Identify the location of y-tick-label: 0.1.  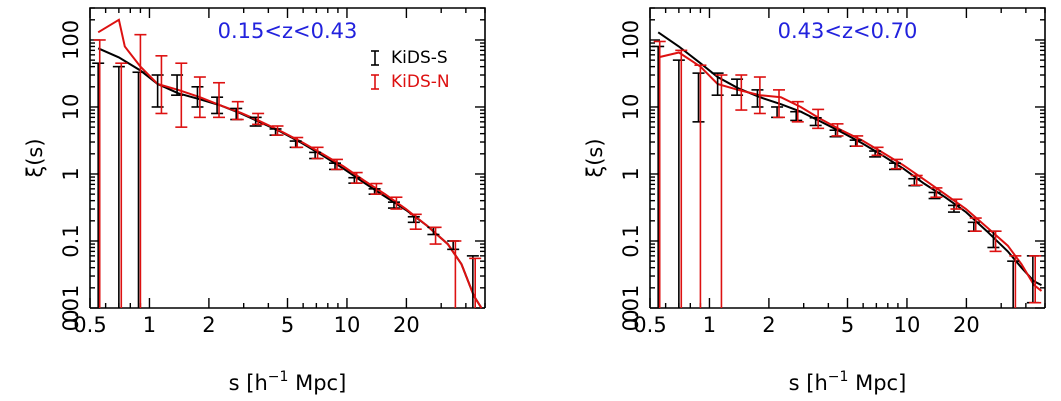
(71, 240).